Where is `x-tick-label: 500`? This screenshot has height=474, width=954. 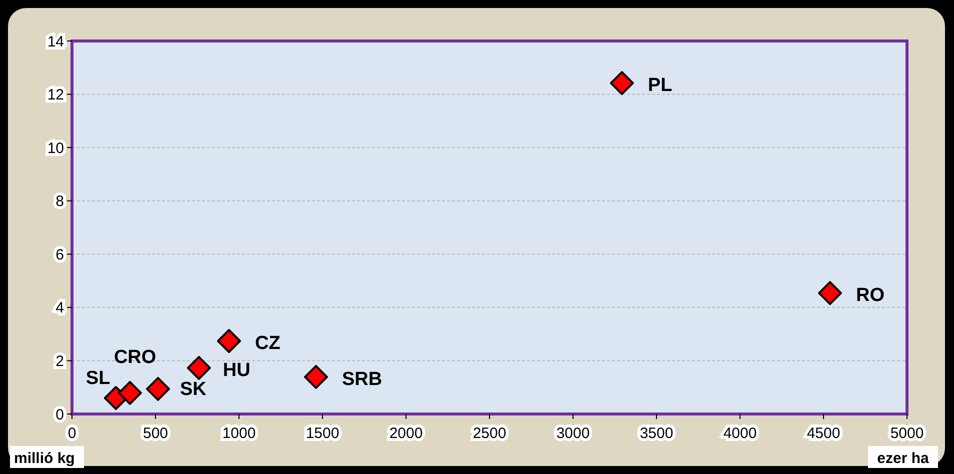
x-tick-label: 500 is located at coordinates (155, 433).